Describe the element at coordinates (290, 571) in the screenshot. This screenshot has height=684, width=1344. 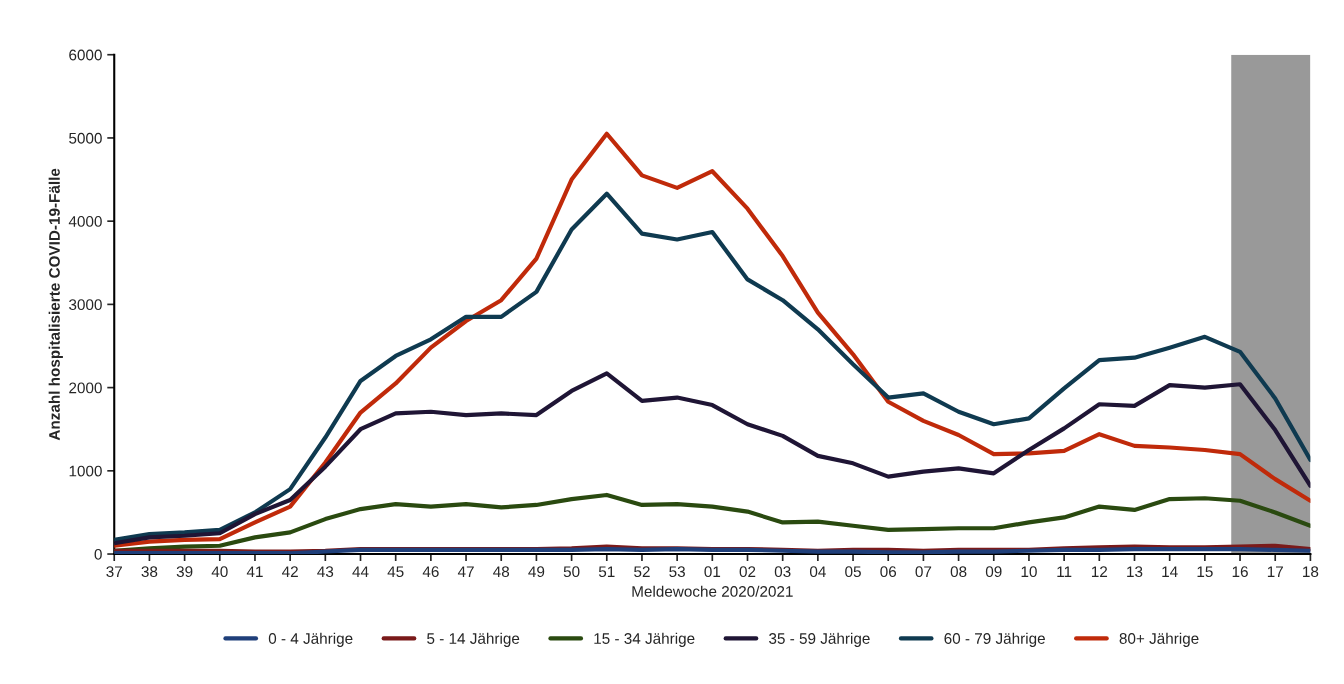
I see `x-tick-label: 42` at that location.